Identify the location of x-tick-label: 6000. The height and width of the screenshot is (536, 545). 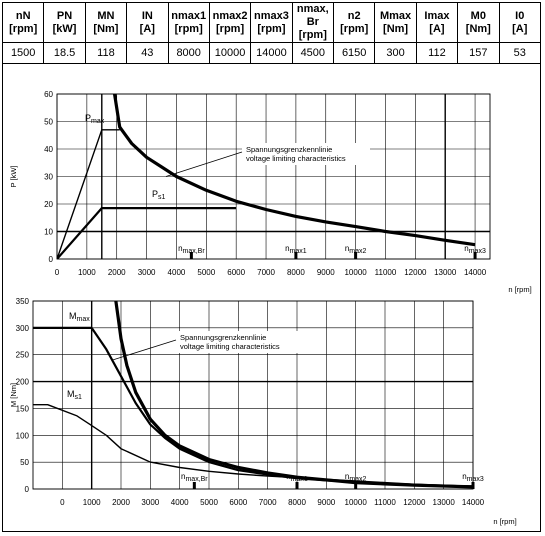
(238, 502).